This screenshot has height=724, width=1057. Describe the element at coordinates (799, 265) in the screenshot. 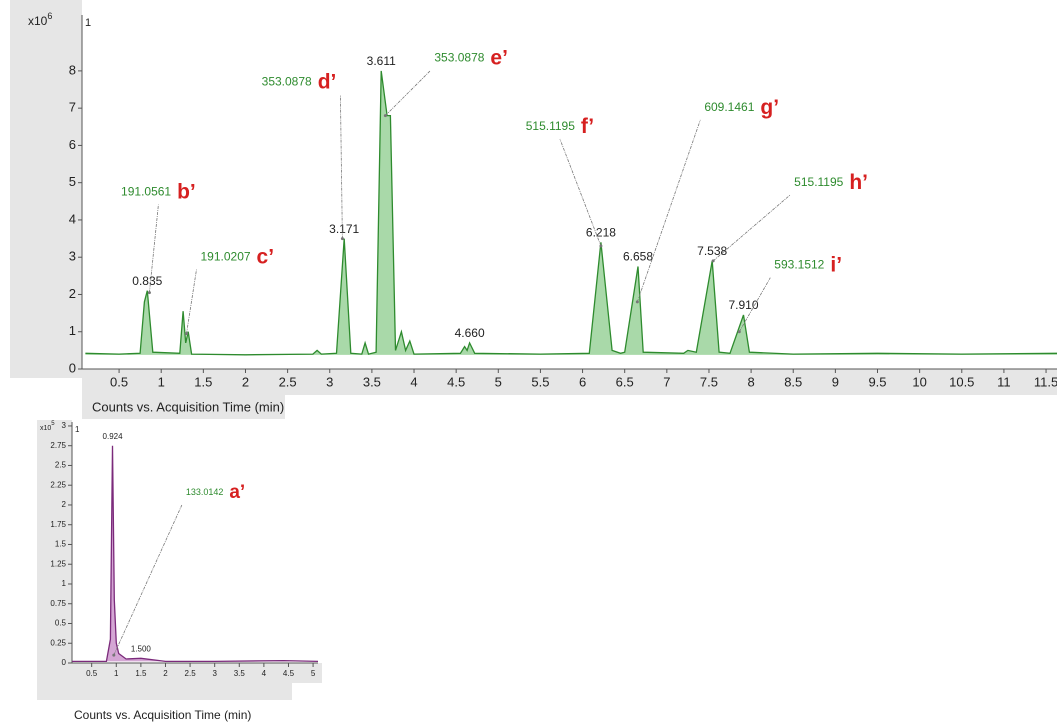

I see `mz-label: 593.1512` at that location.